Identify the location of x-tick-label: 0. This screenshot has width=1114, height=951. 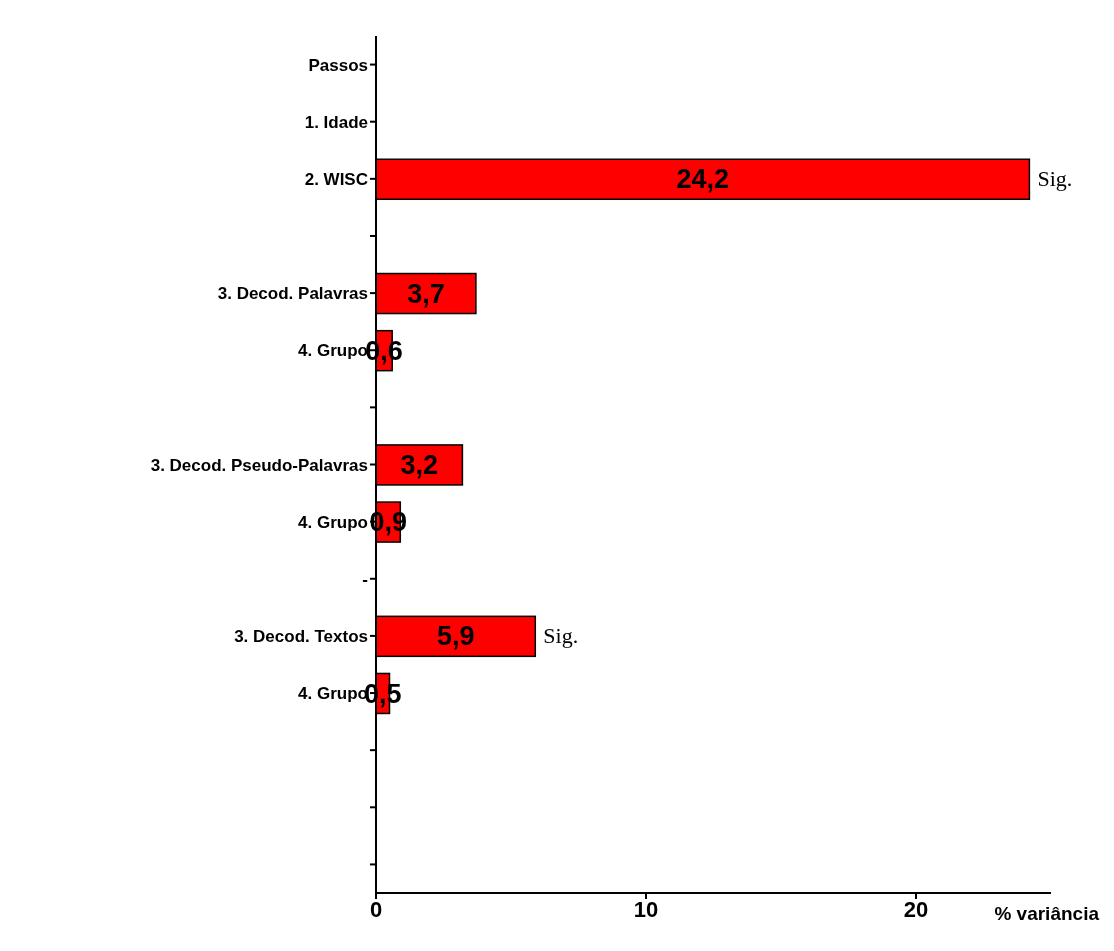
(376, 909).